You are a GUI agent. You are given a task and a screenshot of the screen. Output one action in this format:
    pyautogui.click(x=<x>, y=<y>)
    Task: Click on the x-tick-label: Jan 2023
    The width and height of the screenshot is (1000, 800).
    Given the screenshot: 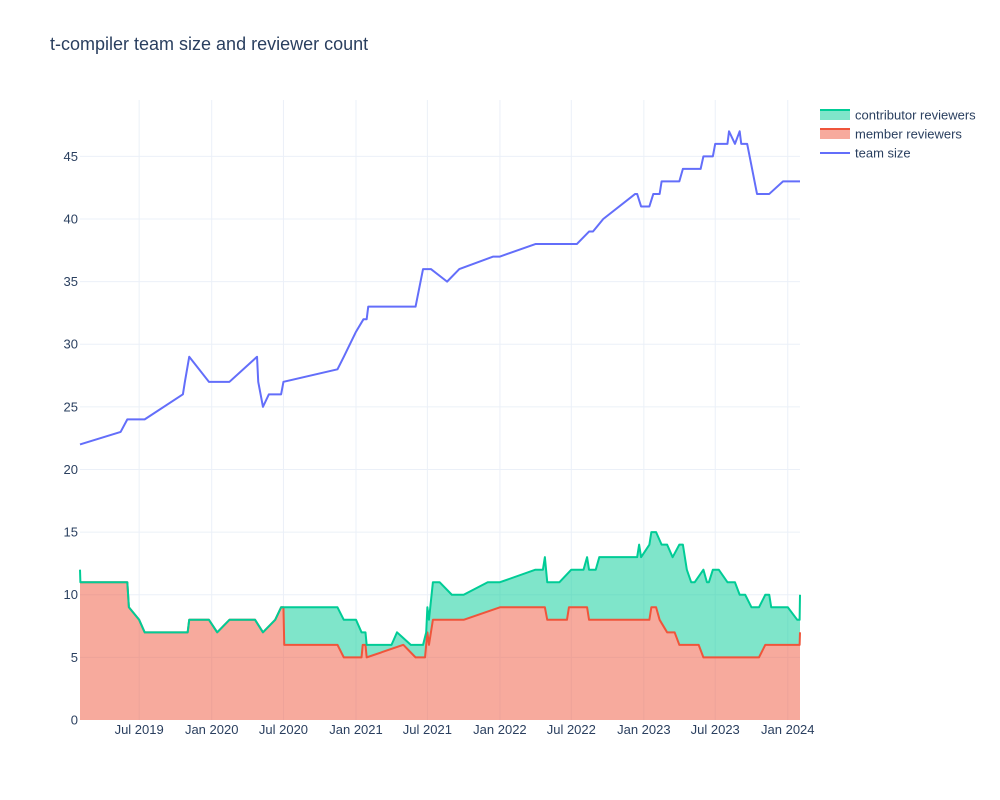 What is the action you would take?
    pyautogui.click(x=644, y=729)
    